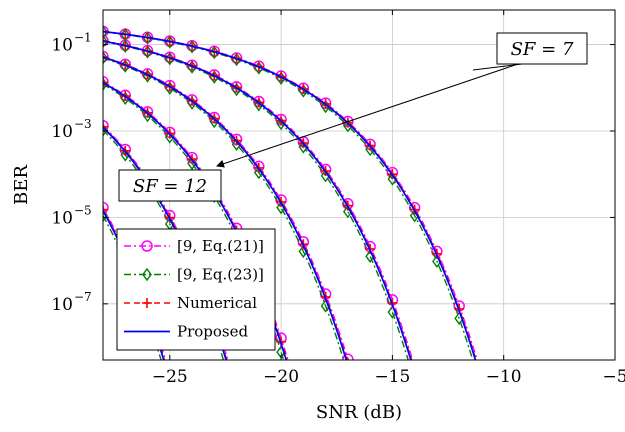  I want to click on annotation-sf12-label: SF = 12, so click(170, 186).